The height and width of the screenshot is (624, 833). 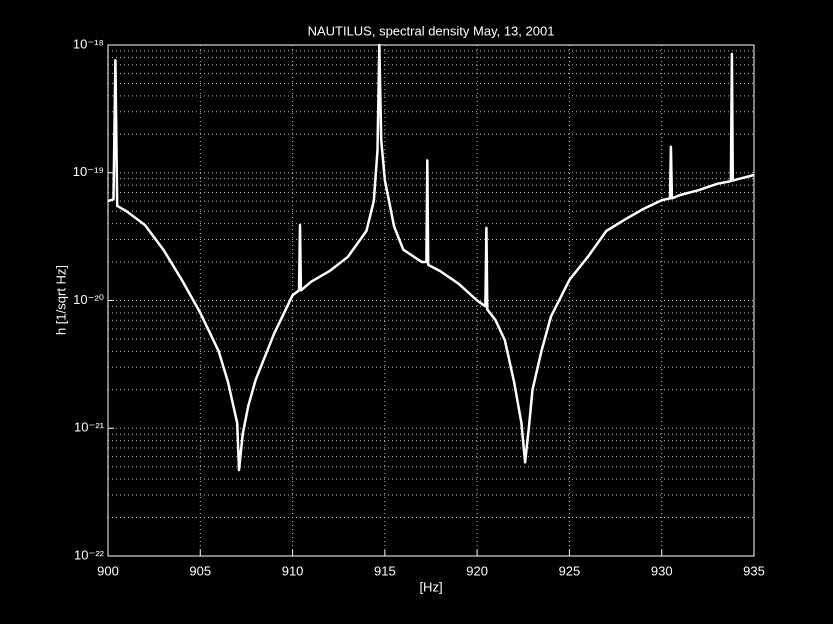 What do you see at coordinates (662, 570) in the screenshot?
I see `x-tick-label: 930` at bounding box center [662, 570].